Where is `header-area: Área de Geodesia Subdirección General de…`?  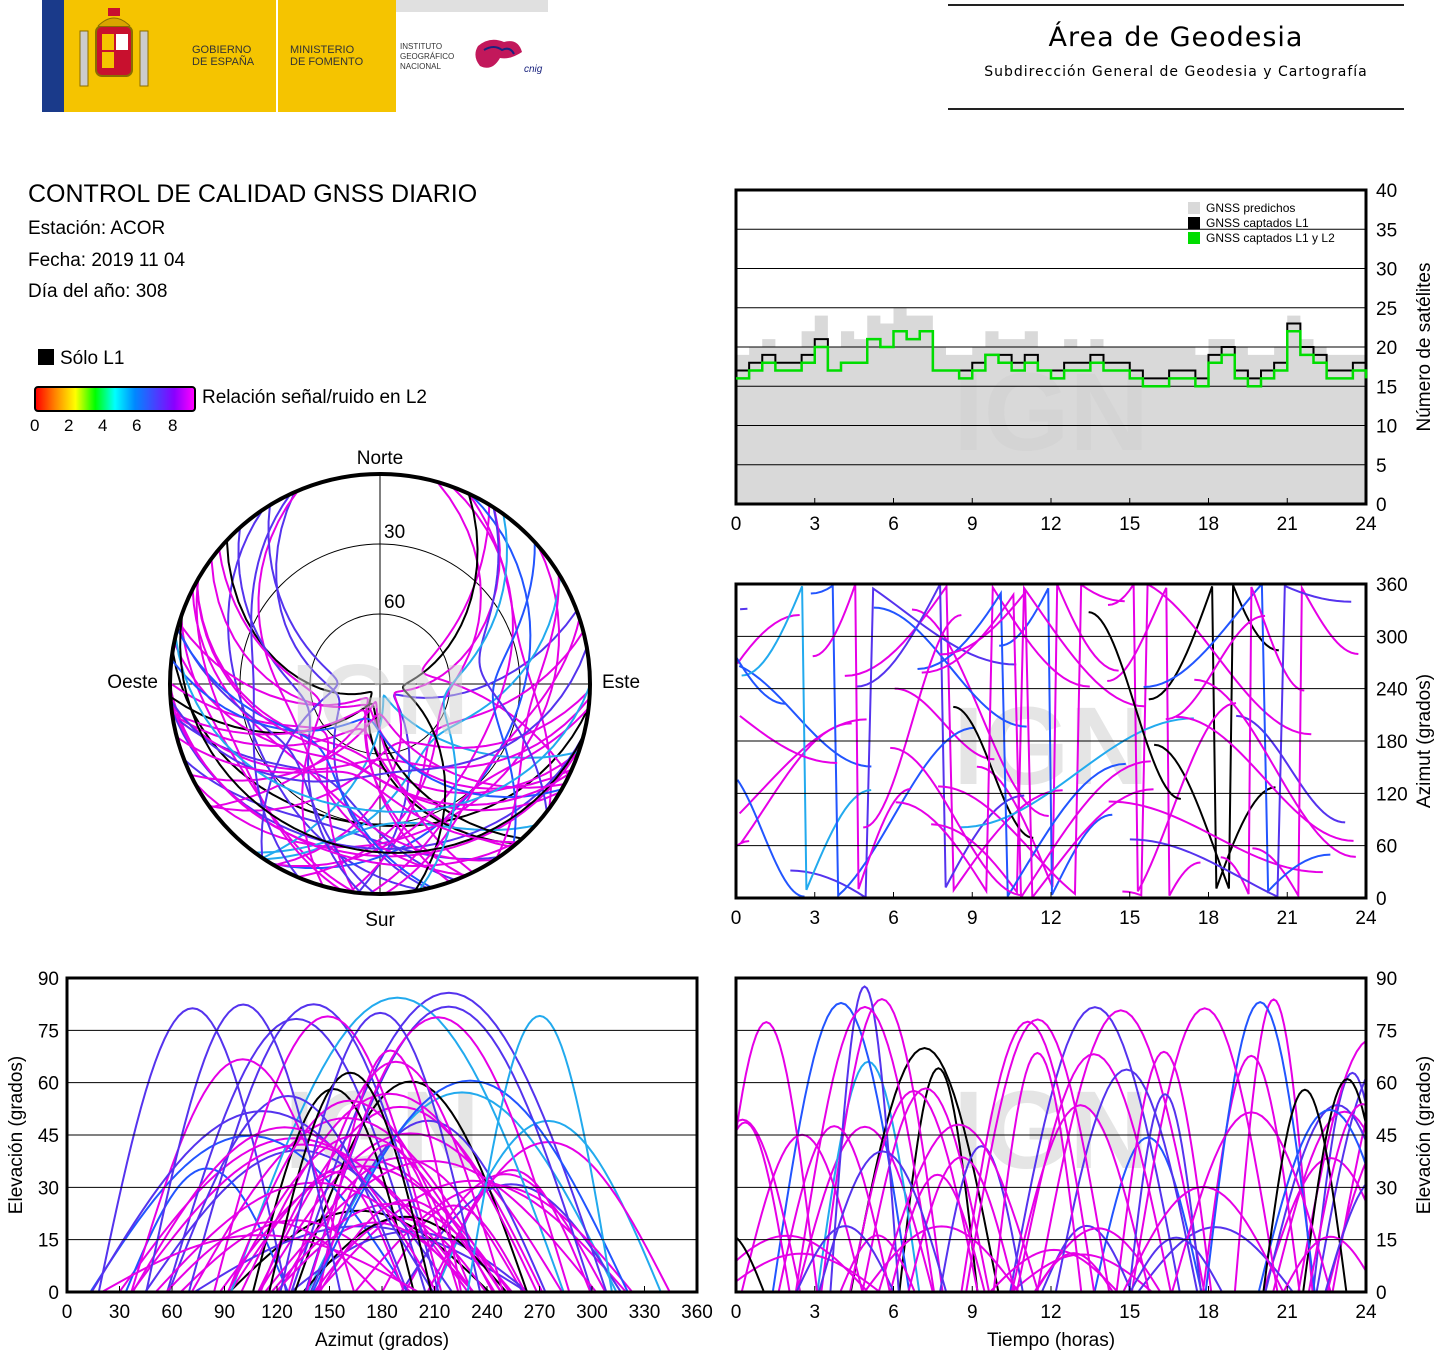 header-area: Área de Geodesia Subdirección General de… is located at coordinates (1177, 56).